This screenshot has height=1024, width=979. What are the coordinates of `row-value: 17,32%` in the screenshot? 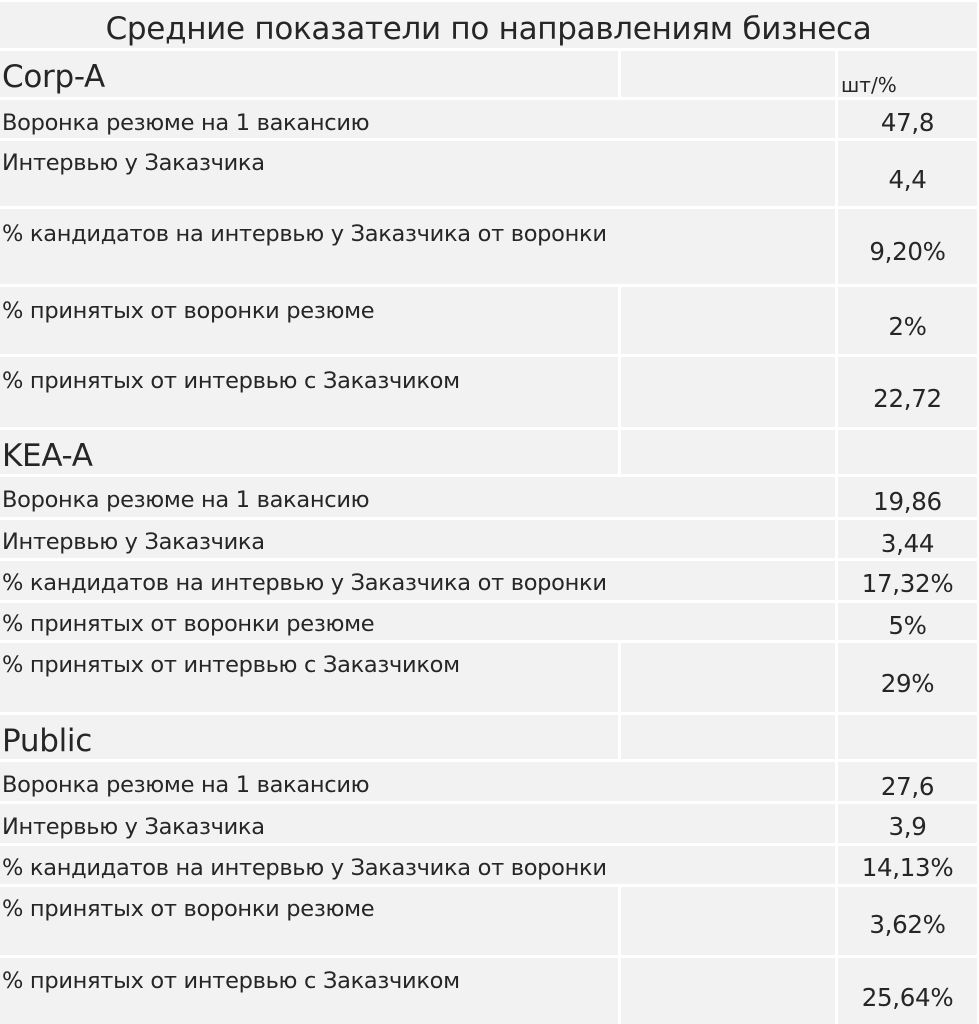 It's located at (907, 580).